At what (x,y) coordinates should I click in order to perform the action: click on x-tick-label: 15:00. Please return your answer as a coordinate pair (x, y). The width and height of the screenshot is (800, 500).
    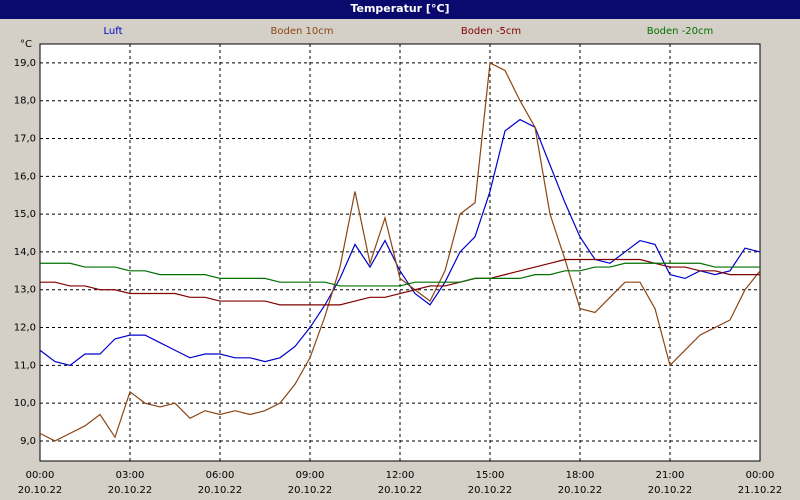
    Looking at the image, I should click on (490, 475).